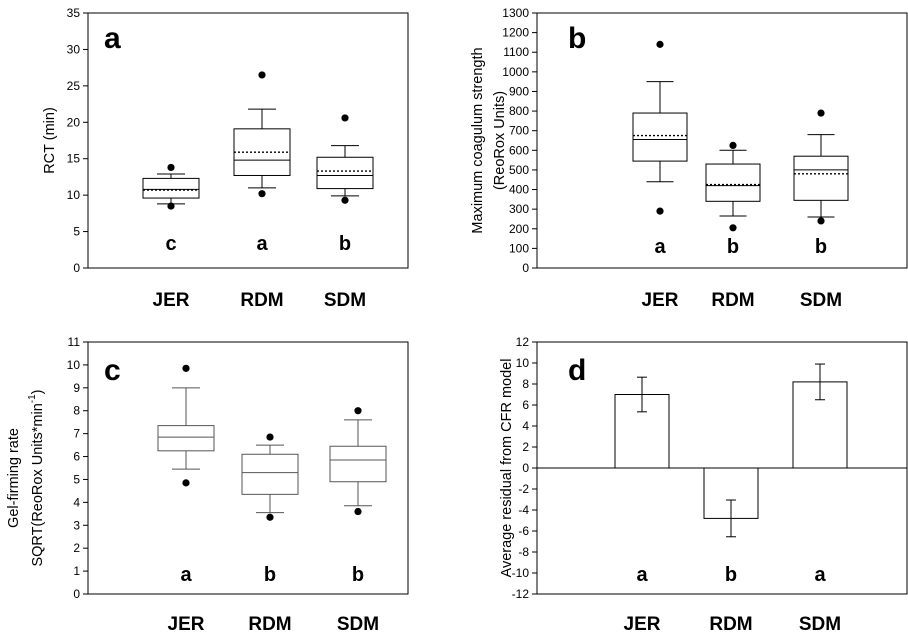 The image size is (908, 636). Describe the element at coordinates (523, 510) in the screenshot. I see `y-tick-label: -4` at that location.